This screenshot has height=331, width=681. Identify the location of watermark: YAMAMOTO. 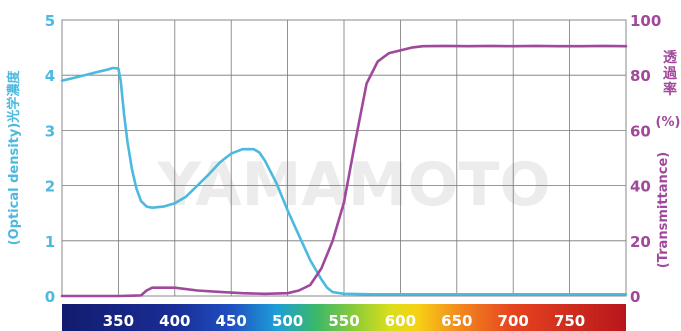
(354, 185).